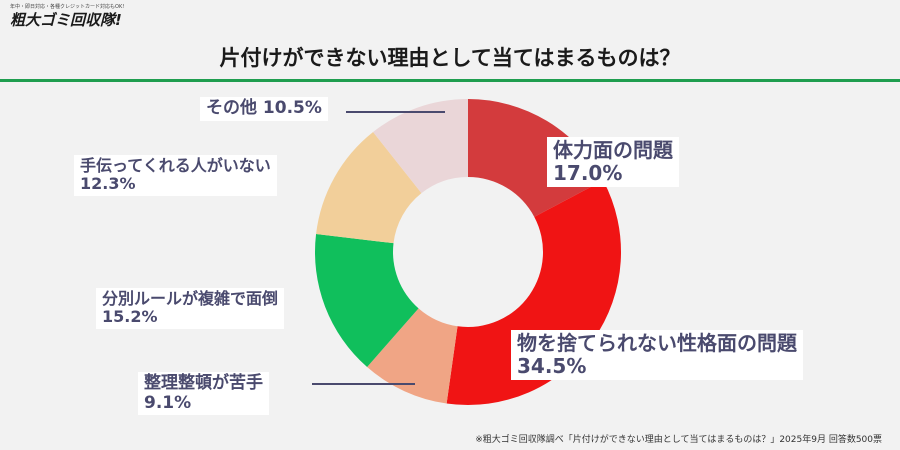 This screenshot has height=450, width=900. I want to click on logo-name: 粗大ゴミ回収隊!, so click(66, 20).